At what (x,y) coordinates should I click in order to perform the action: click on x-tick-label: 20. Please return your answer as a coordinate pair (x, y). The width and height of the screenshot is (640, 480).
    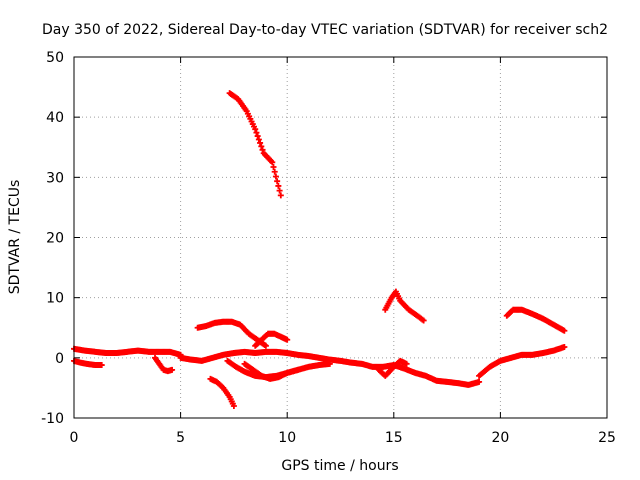
    Looking at the image, I should click on (500, 438).